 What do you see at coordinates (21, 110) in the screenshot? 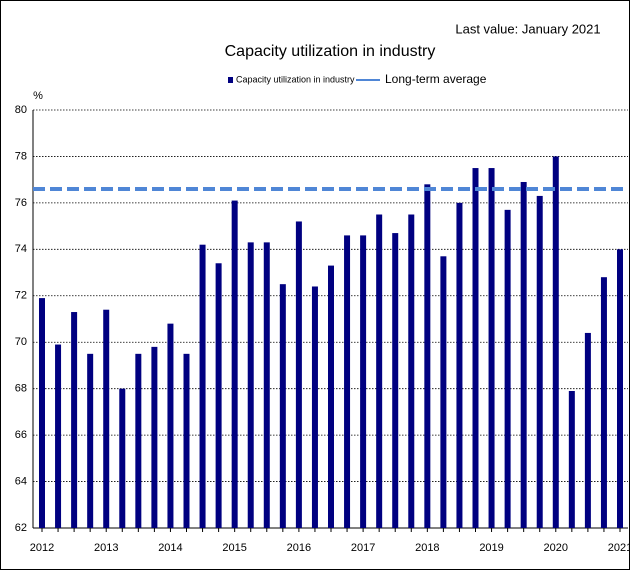
I see `y-tick-label: 80` at bounding box center [21, 110].